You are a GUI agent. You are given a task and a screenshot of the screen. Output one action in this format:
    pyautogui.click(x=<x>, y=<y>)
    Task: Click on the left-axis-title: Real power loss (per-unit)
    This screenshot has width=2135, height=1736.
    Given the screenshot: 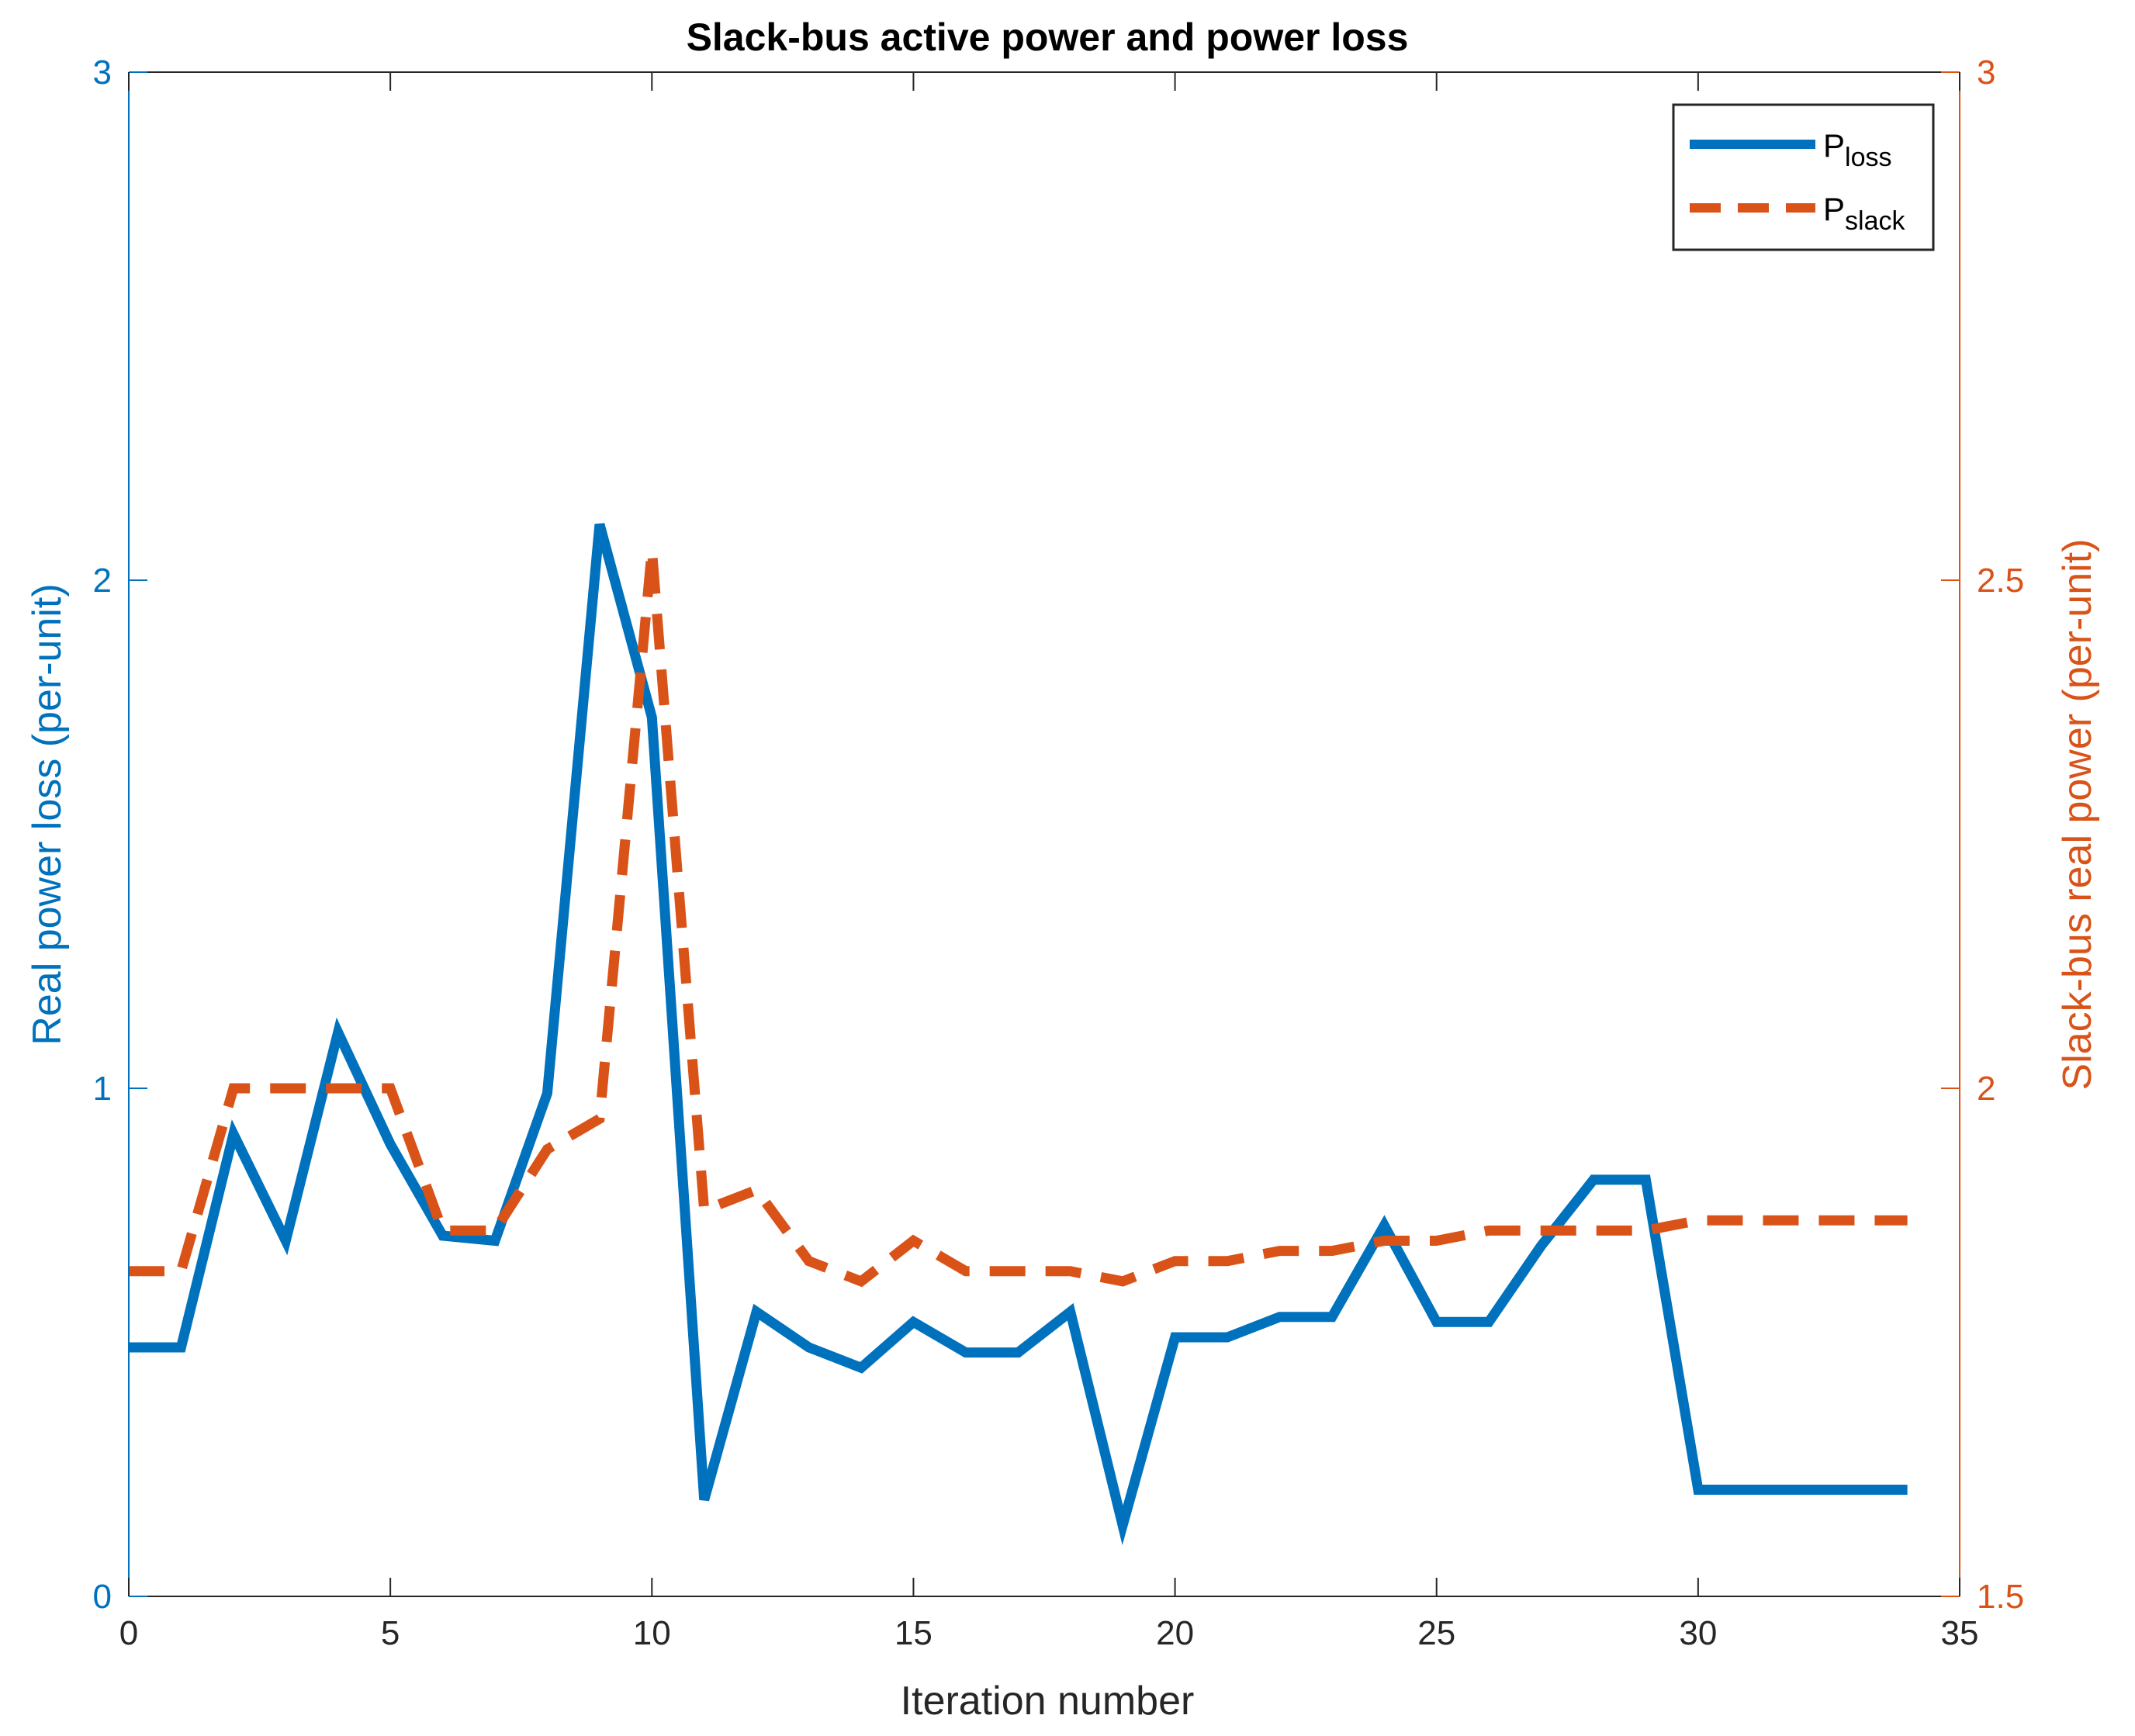 What is the action you would take?
    pyautogui.click(x=48, y=814)
    